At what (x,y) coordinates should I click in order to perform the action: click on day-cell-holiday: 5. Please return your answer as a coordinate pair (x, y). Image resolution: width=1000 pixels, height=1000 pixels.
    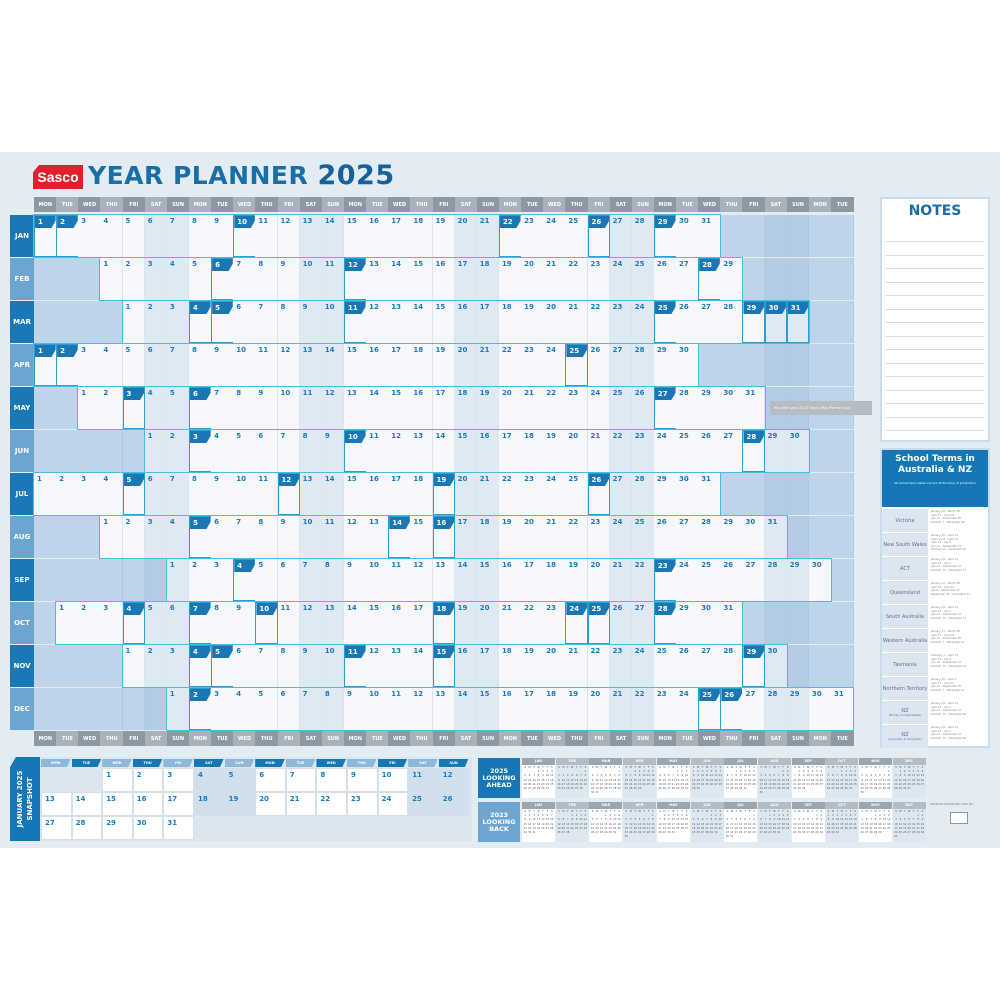
    Looking at the image, I should click on (222, 322).